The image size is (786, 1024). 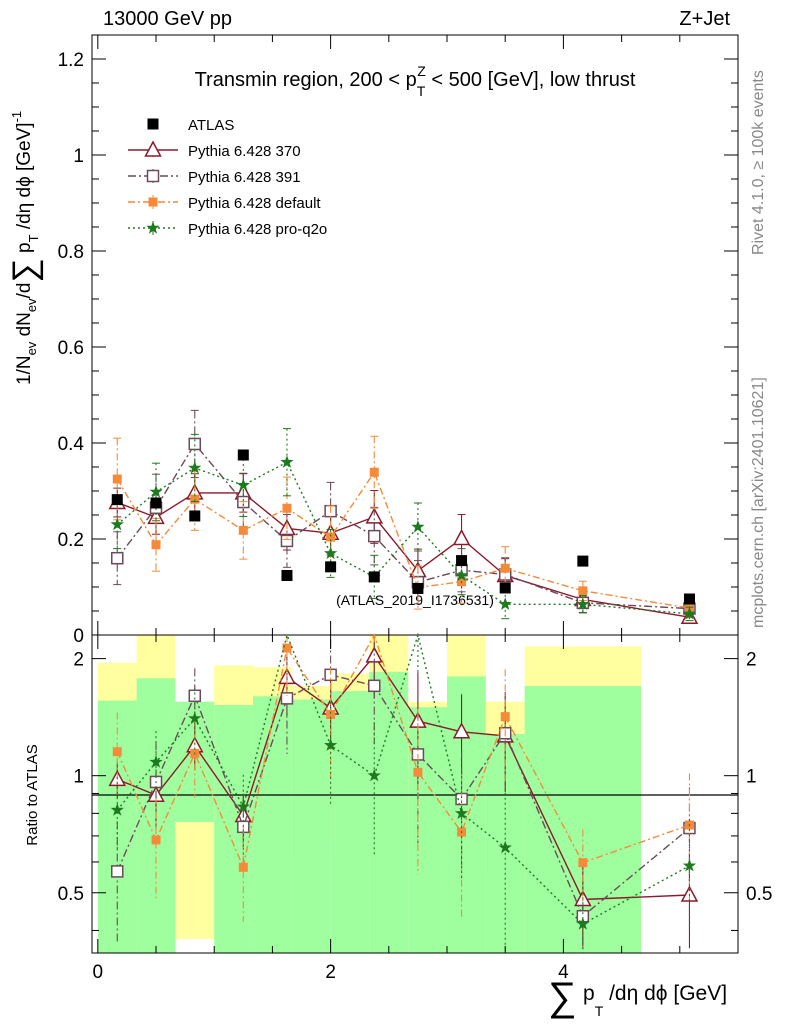 I want to click on legend-entry-p391: Pythia 6.428 391, so click(x=214, y=177).